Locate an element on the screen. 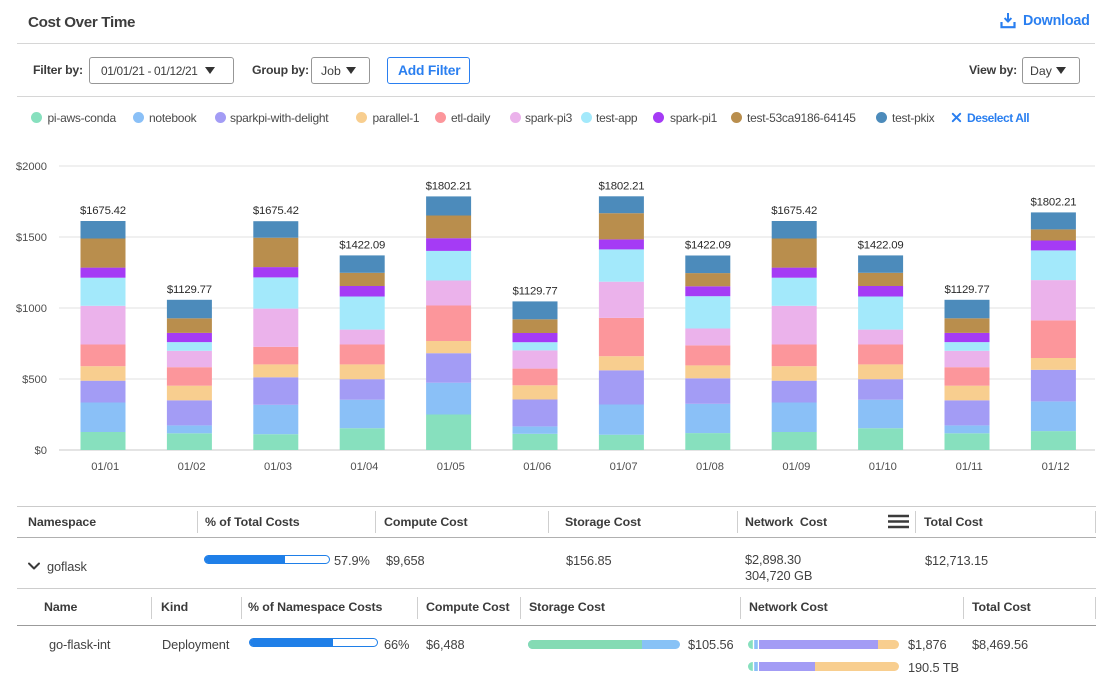  svg-text: 01/10 is located at coordinates (883, 467).